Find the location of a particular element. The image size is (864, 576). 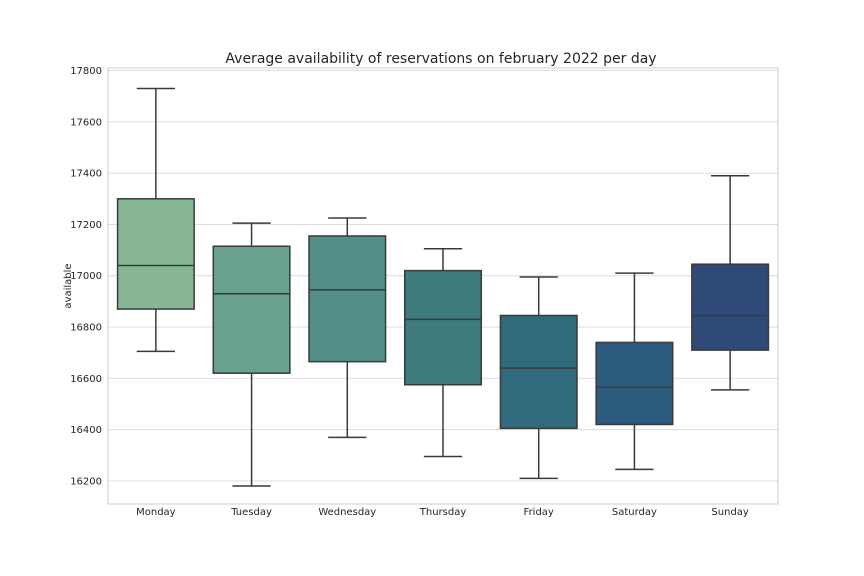

y-tick-label: 17000 is located at coordinates (86, 276).